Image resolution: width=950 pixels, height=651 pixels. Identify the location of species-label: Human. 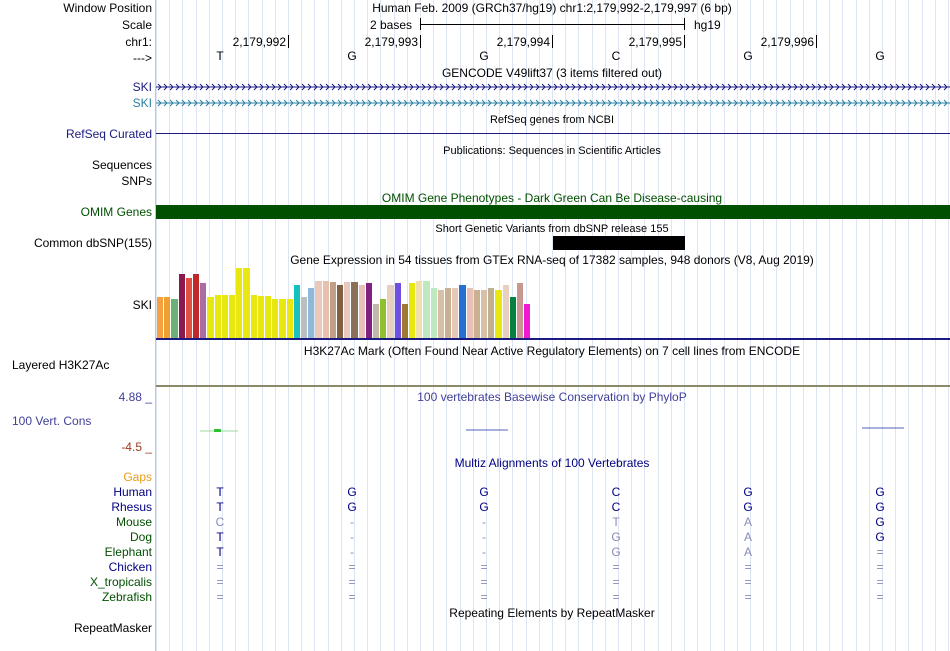
(132, 492).